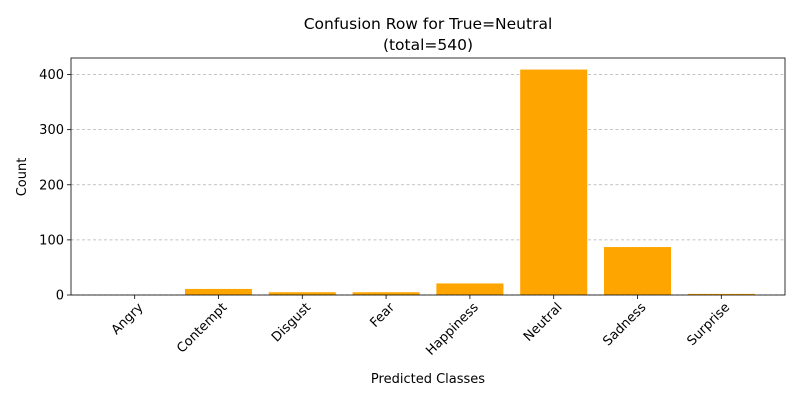  I want to click on x-axis-label: Predicted Classes, so click(428, 379).